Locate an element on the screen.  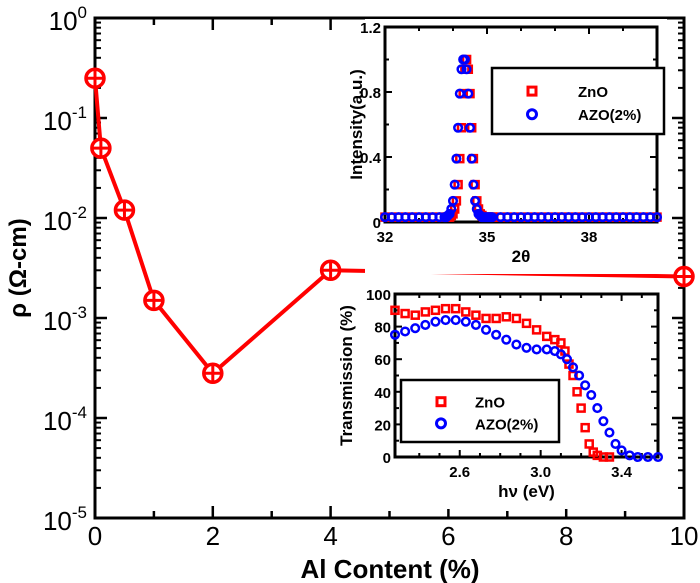
x-tick-label: 3.4 is located at coordinates (622, 472).